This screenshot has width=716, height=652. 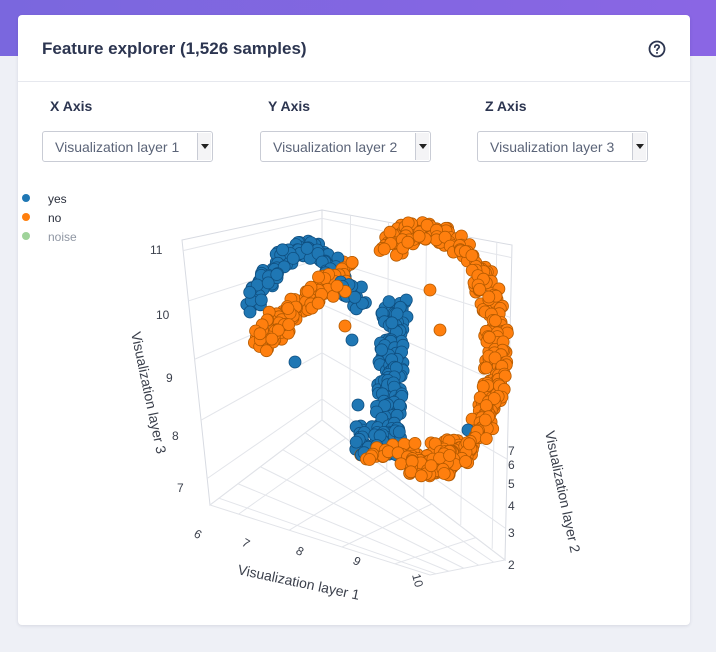 I want to click on help-circle-icon, so click(x=657, y=49).